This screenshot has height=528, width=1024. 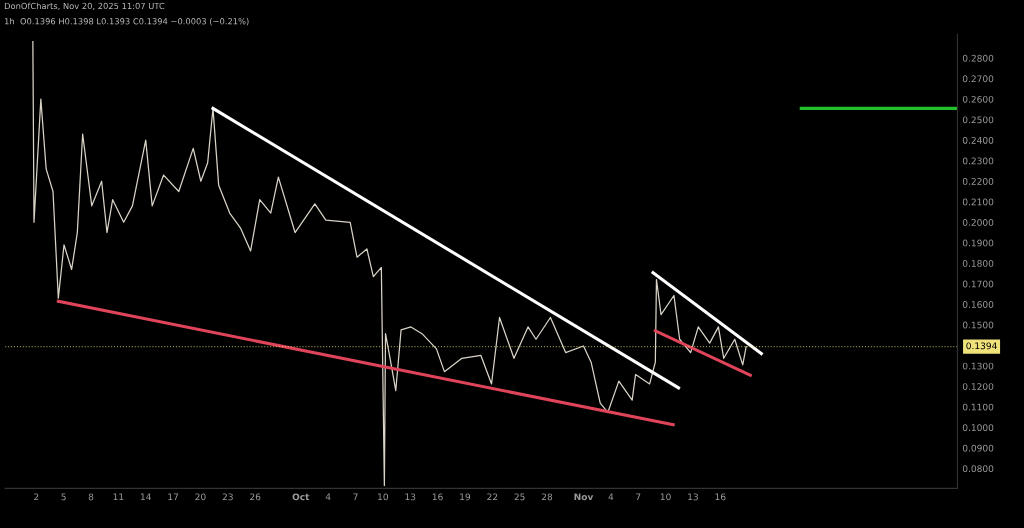 I want to click on y-tick-label: 0.1700, so click(x=978, y=284).